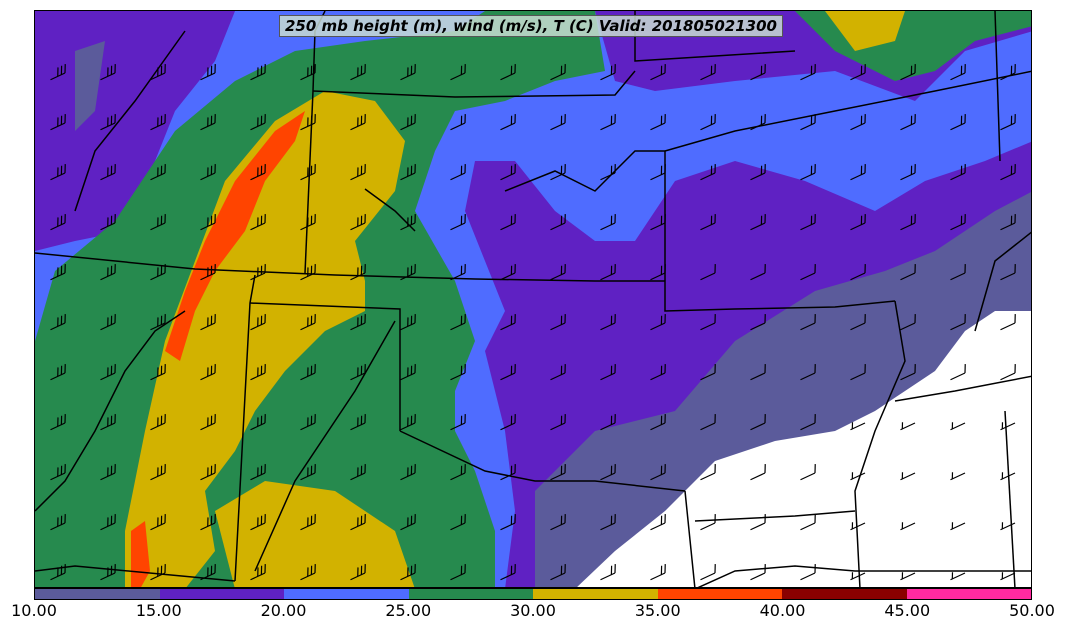 Image resolution: width=1065 pixels, height=633 pixels. I want to click on colorbar-tick-label: 15.00, so click(158, 610).